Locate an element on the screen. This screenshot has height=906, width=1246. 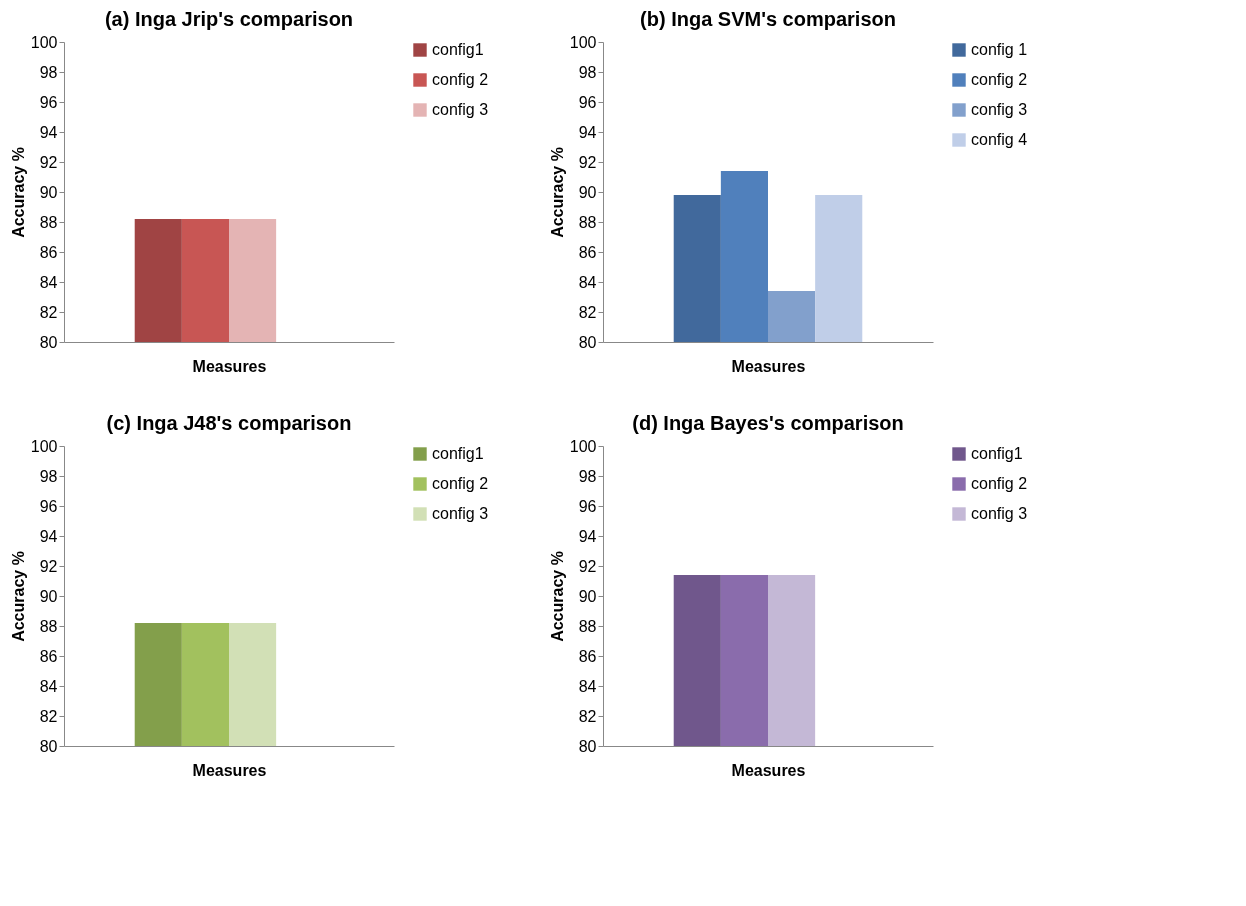
legend-label: config 4 is located at coordinates (999, 139).